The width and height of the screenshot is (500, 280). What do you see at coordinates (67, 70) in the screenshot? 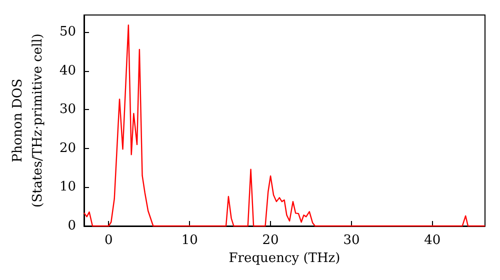
I see `y-tick-label: 40` at bounding box center [67, 70].